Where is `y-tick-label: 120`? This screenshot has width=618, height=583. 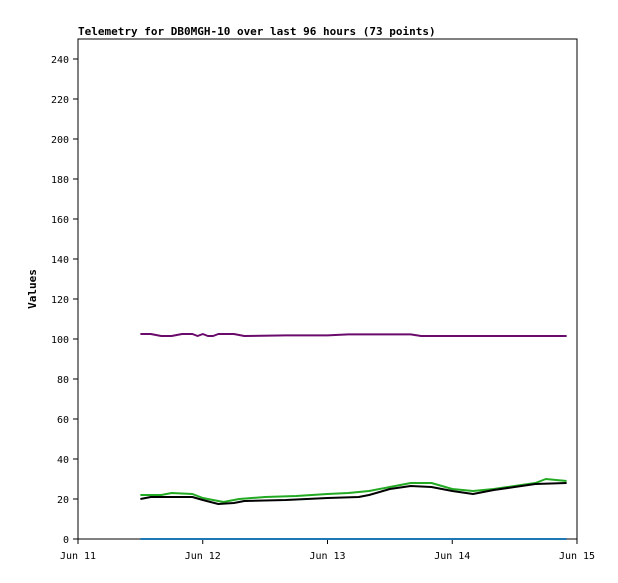
y-tick-label: 120 is located at coordinates (60, 300).